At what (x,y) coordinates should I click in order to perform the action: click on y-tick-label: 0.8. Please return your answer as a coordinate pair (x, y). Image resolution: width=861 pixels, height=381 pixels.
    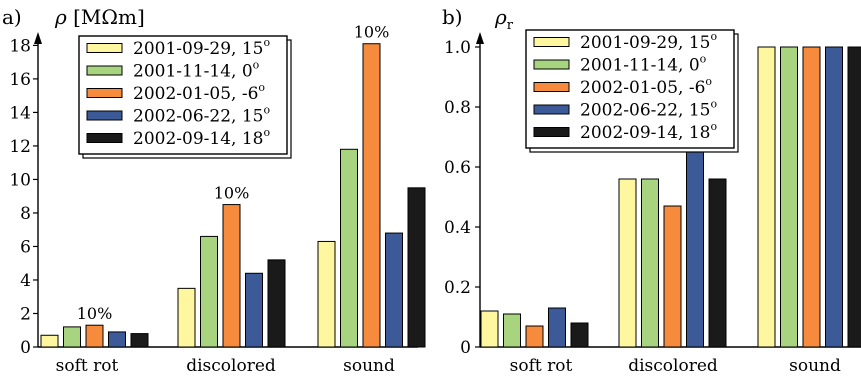
    Looking at the image, I should click on (457, 108).